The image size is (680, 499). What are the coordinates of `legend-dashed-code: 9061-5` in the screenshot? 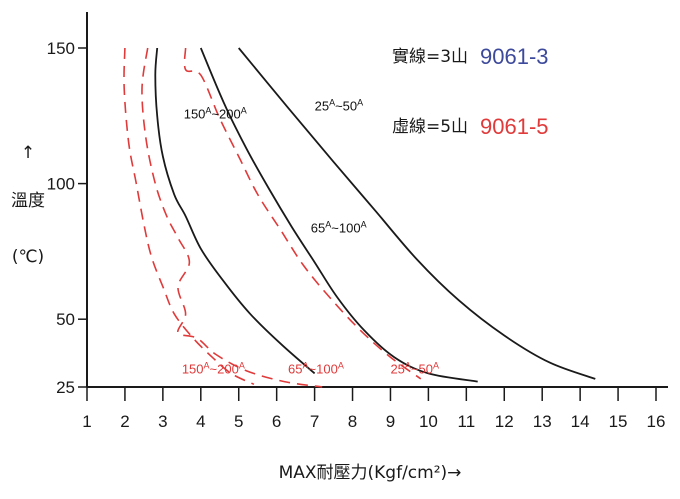 It's located at (514, 126).